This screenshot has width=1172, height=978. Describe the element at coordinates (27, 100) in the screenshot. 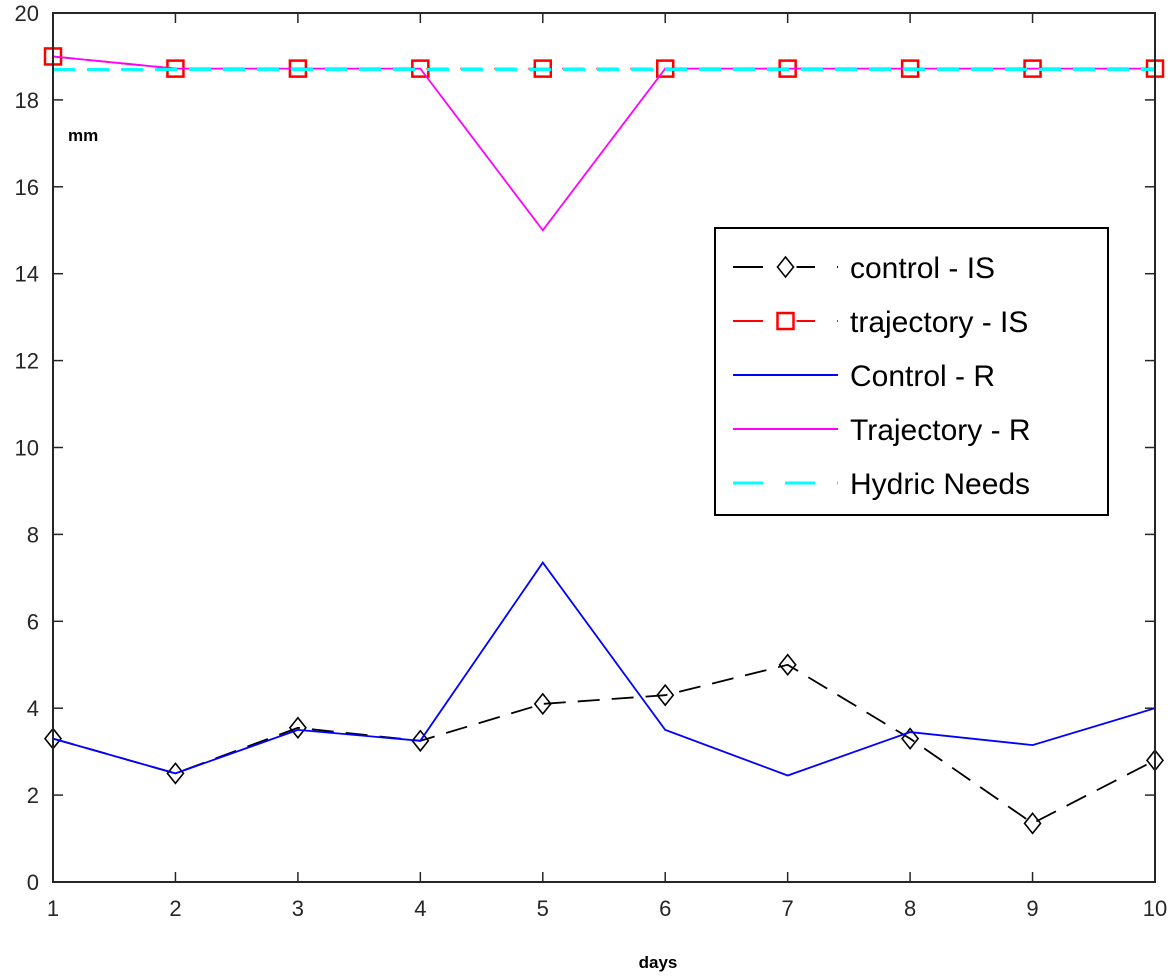

I see `y-tick-label: 18` at that location.